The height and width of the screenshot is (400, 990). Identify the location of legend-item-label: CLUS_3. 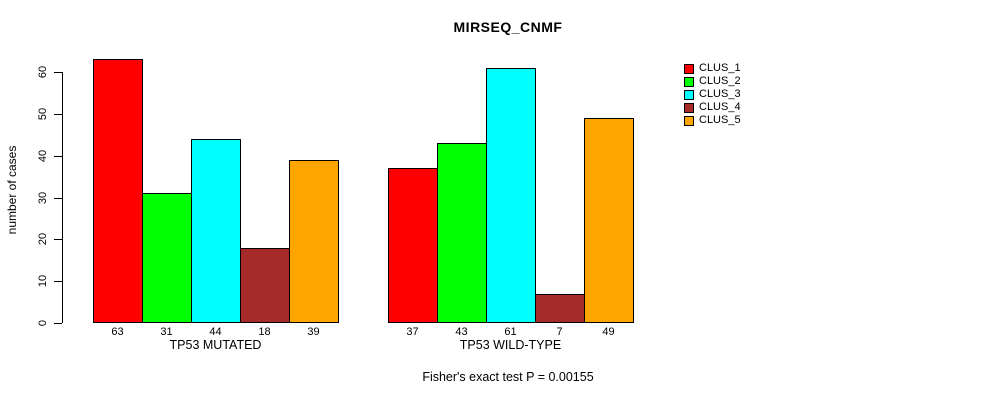
(720, 94).